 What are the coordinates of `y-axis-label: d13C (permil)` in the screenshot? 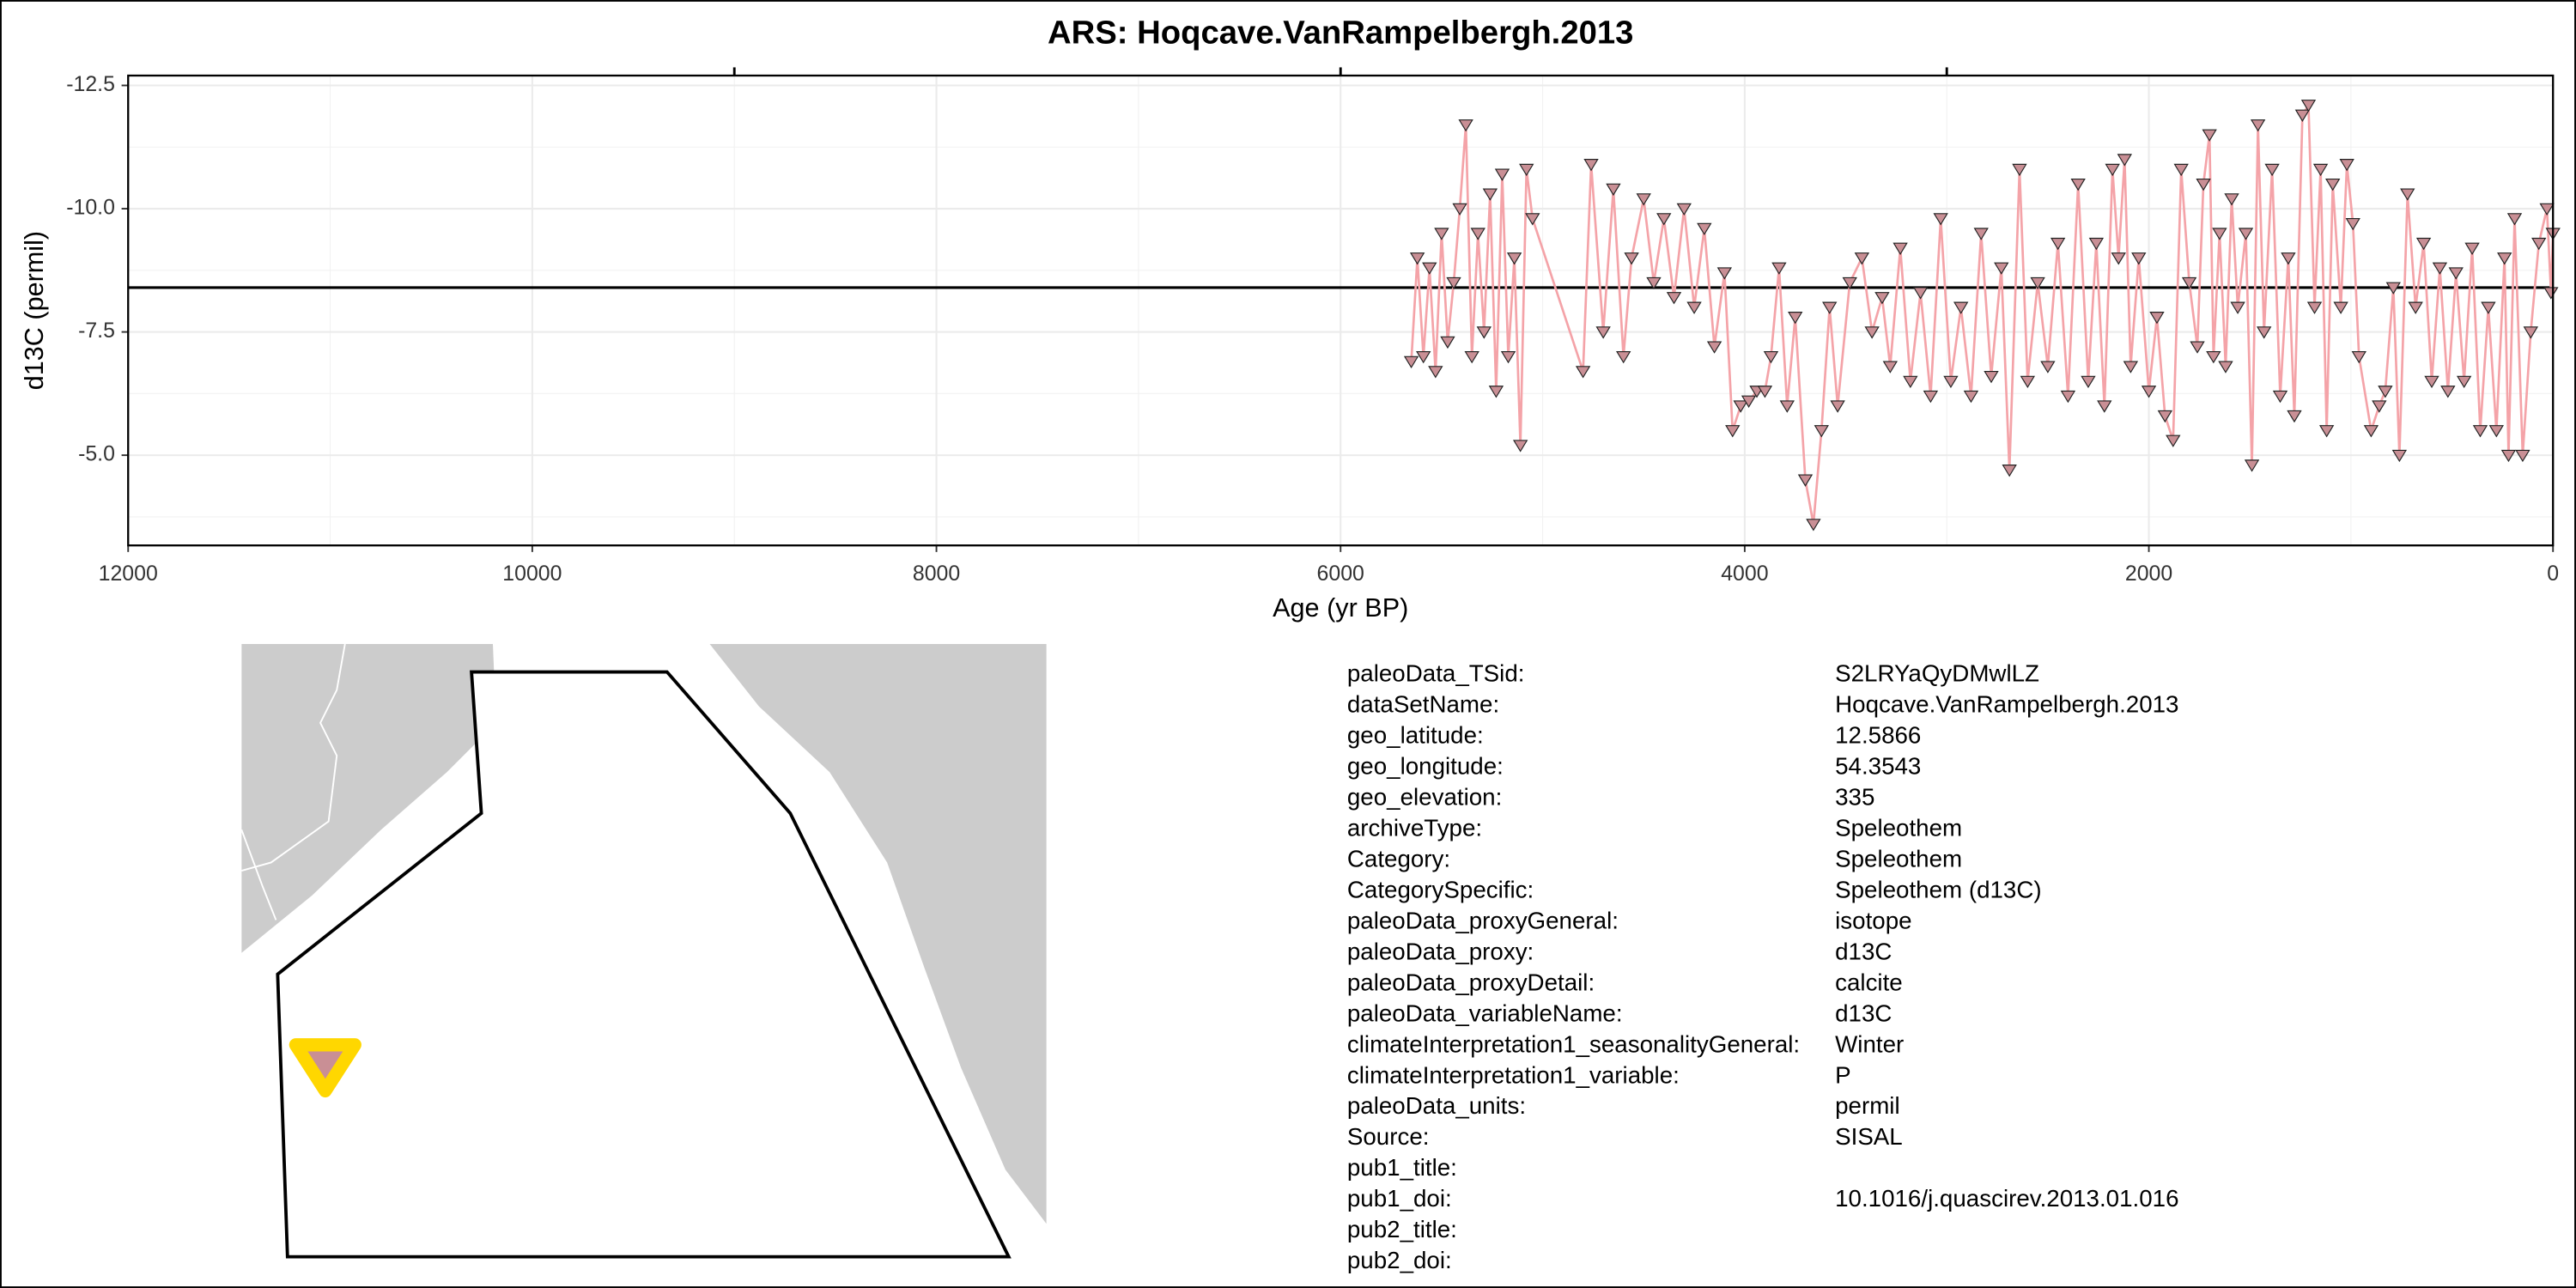 It's located at (34, 311).